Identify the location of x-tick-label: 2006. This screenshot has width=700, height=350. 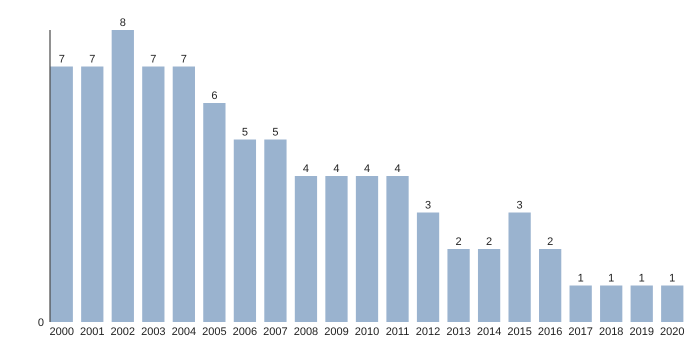
(245, 332).